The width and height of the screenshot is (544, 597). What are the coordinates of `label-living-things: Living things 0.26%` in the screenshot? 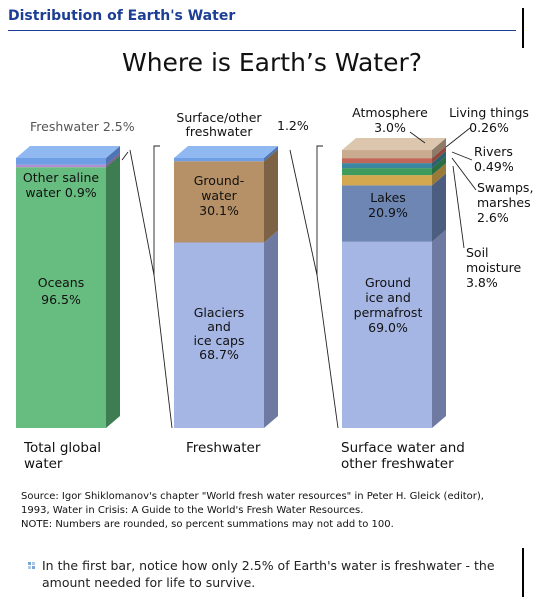 It's located at (489, 120).